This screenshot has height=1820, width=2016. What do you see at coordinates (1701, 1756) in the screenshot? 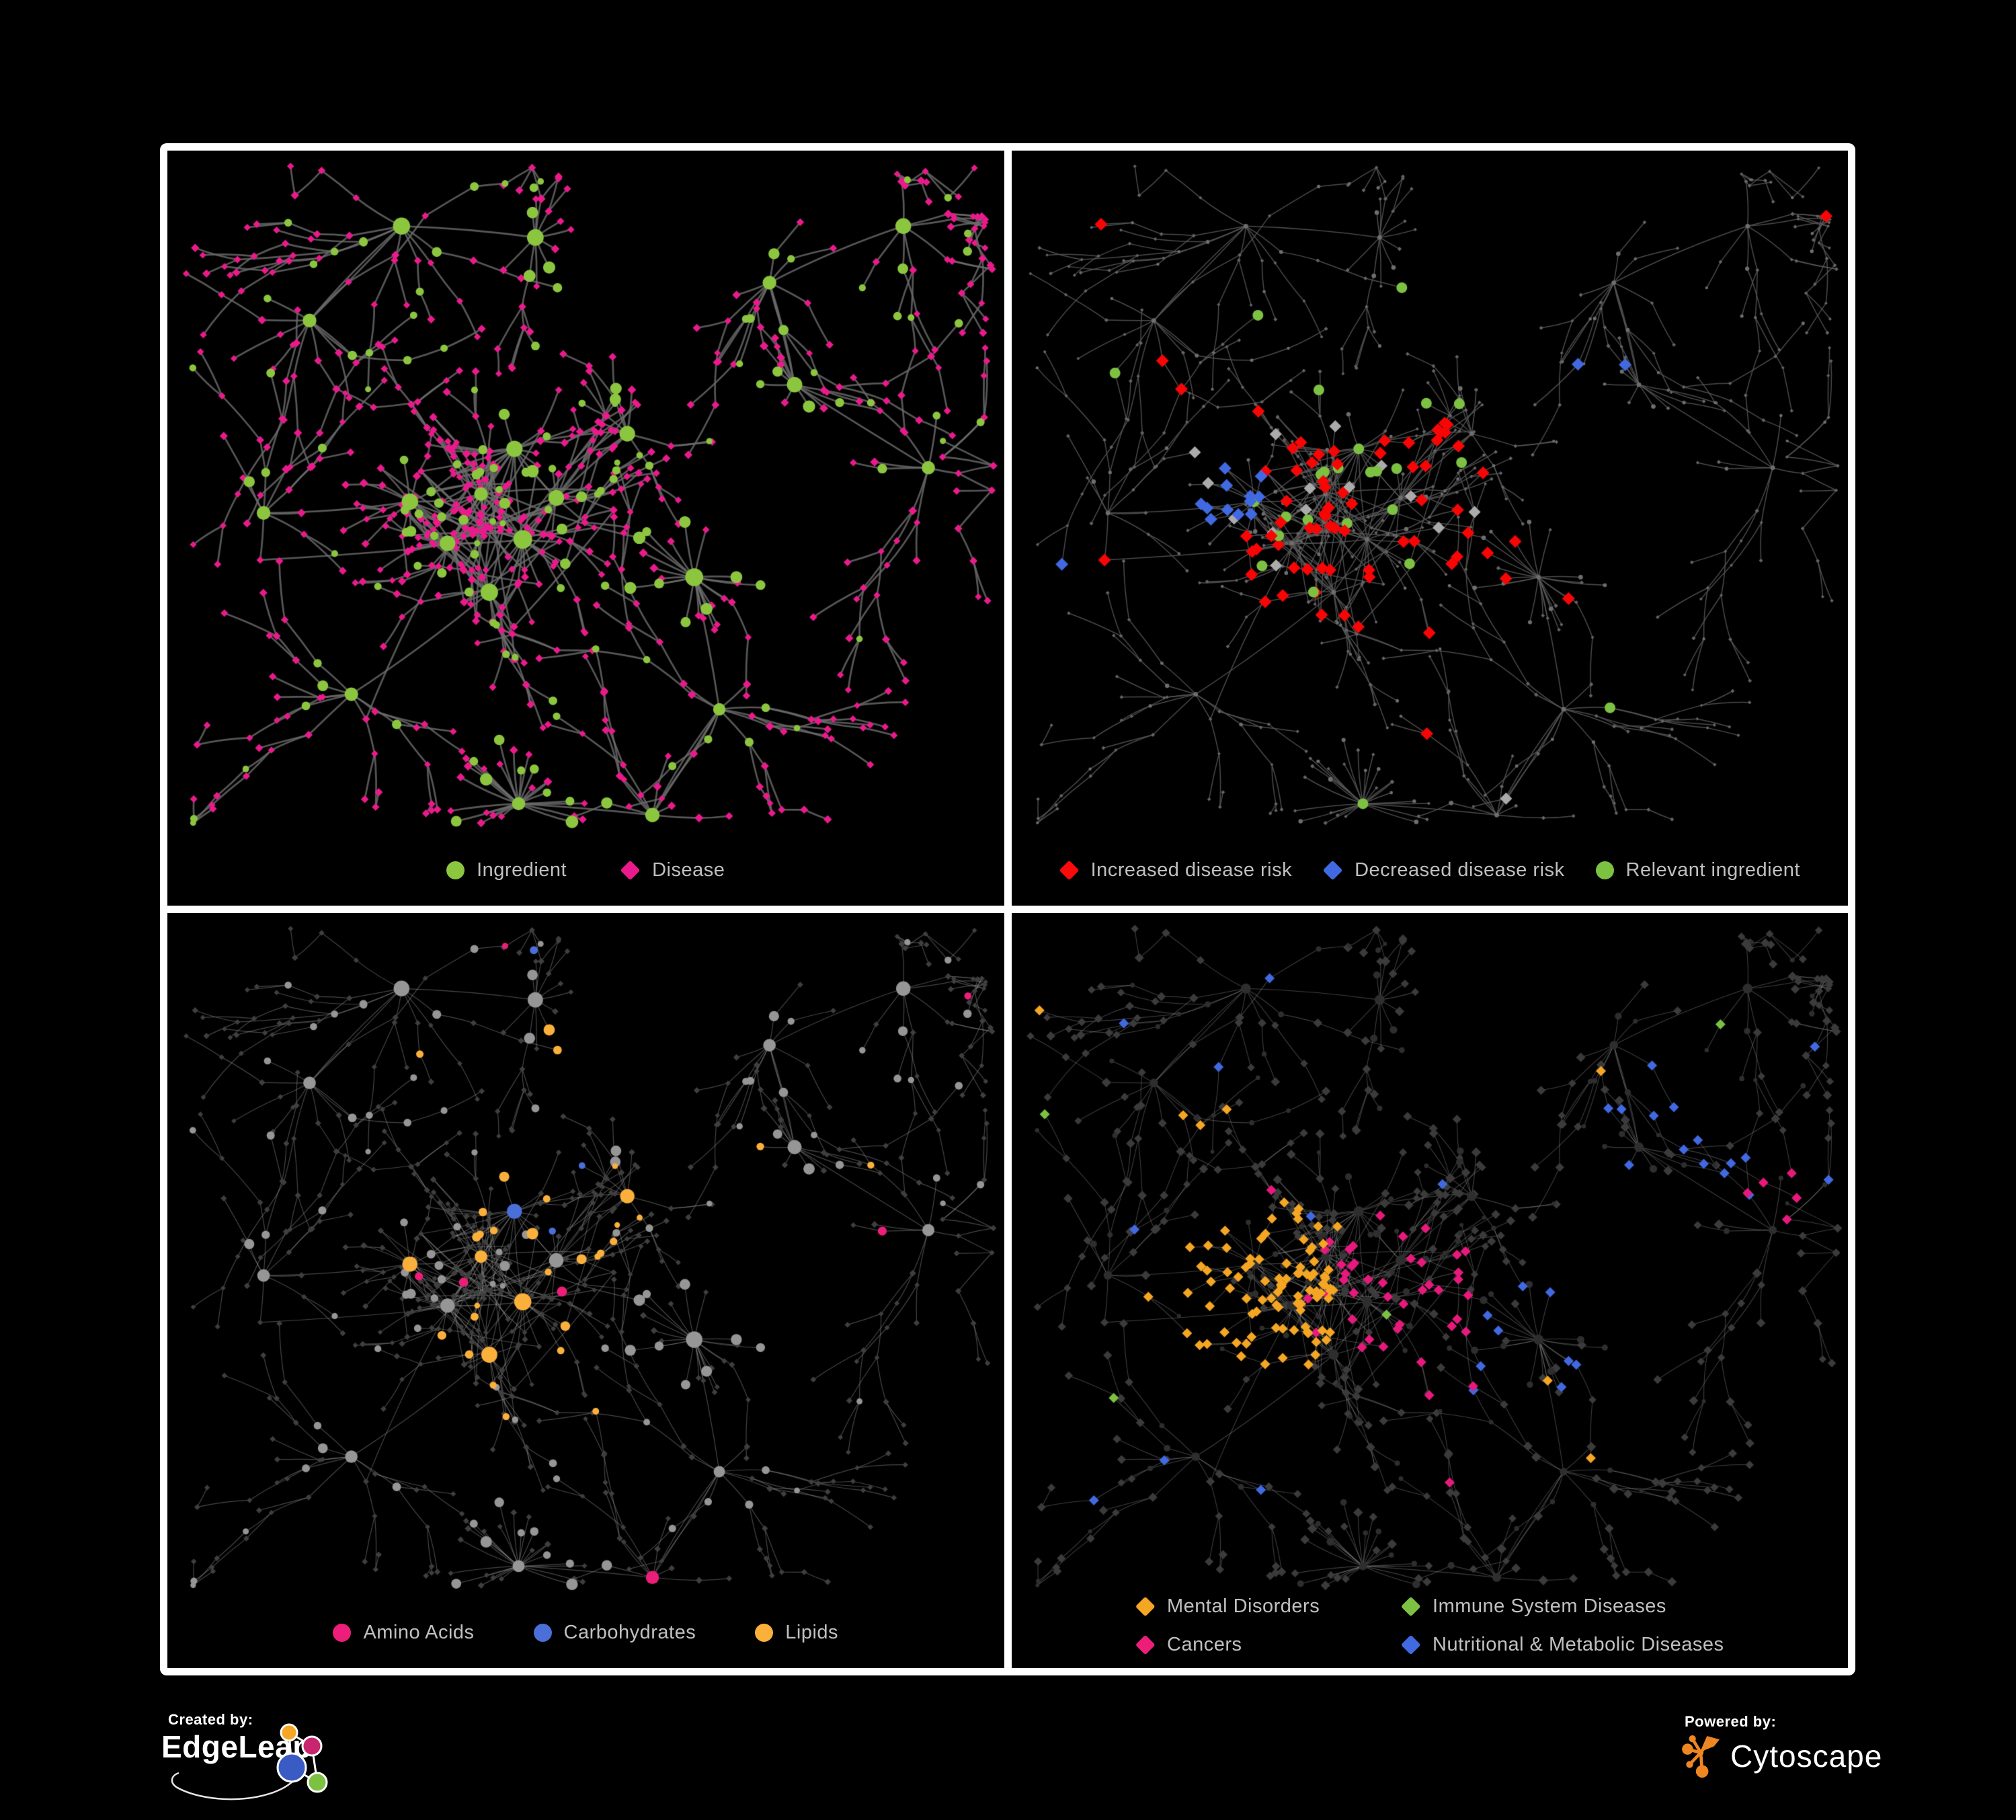
I see `cytoscape-logo-icon` at bounding box center [1701, 1756].